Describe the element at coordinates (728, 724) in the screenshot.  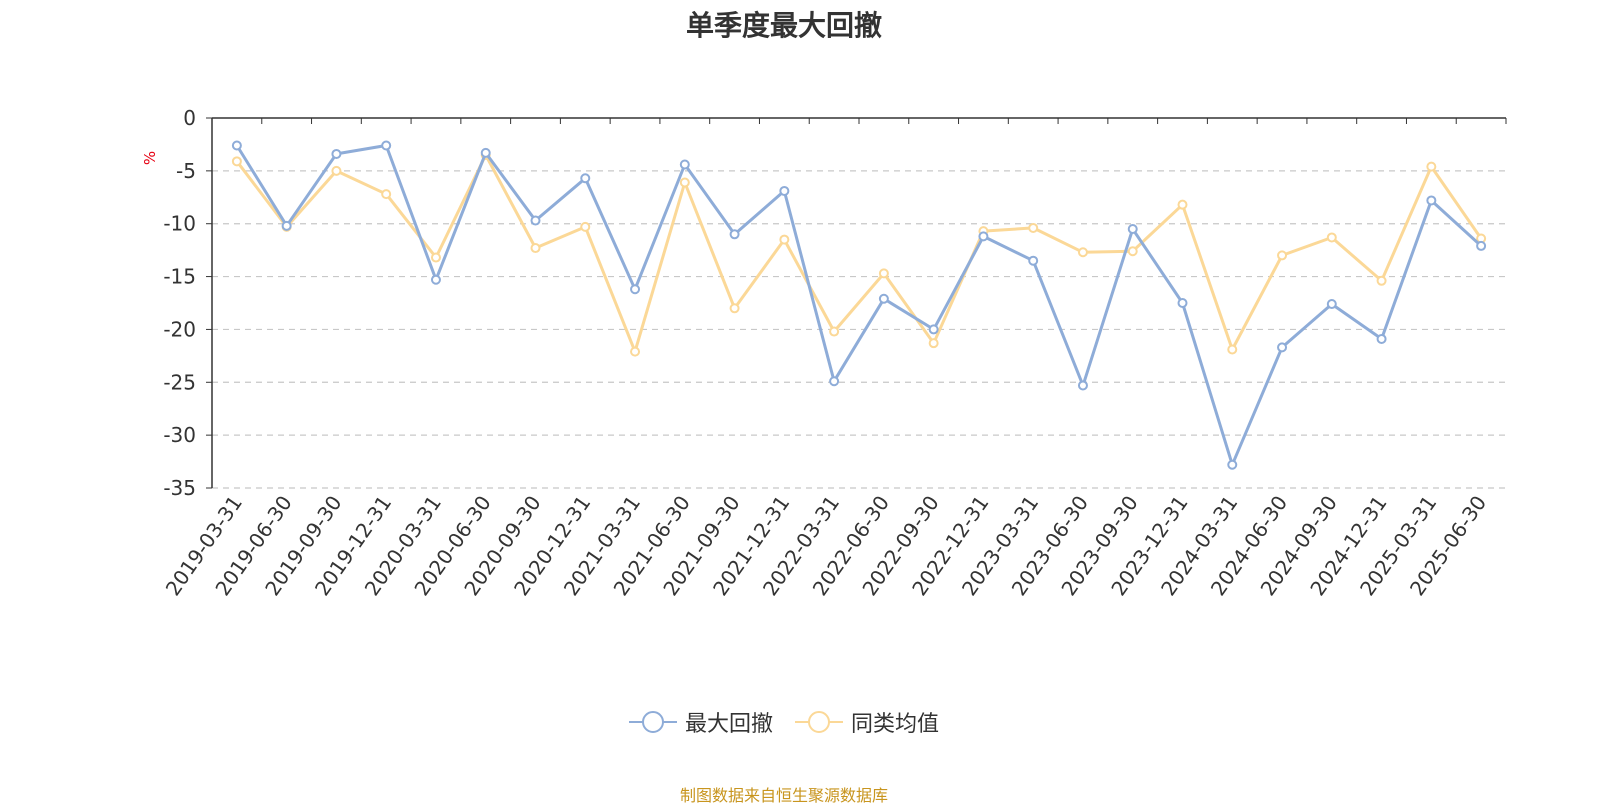
I see `legend-label: 最大回撤` at that location.